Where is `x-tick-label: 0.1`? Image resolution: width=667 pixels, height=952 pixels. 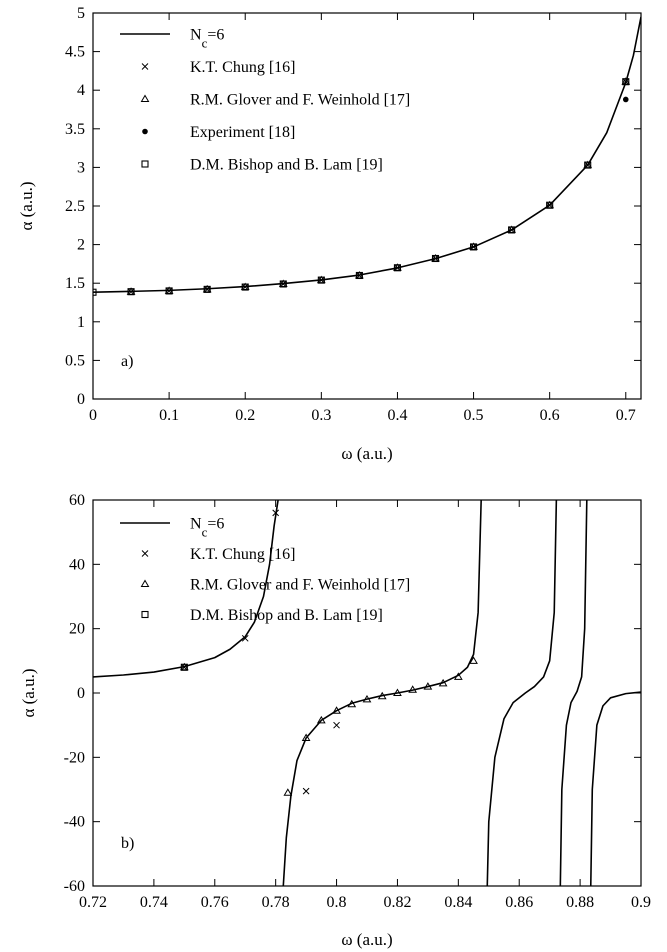
x-tick-label: 0.1 is located at coordinates (169, 415).